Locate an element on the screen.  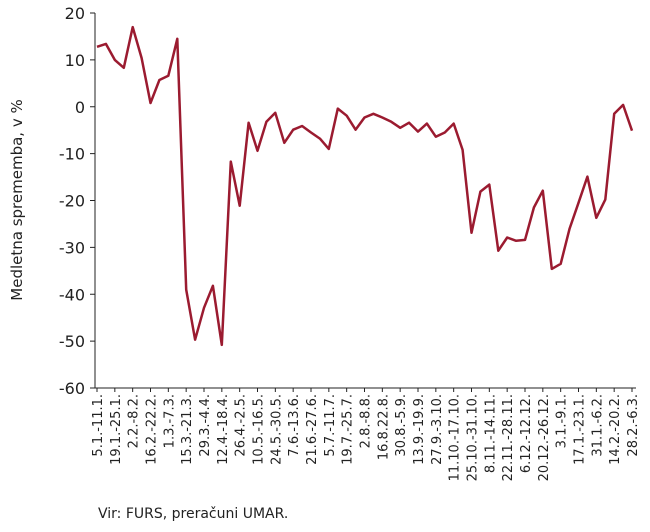
x-tick-label: 22.11.-28.11. is located at coordinates (508, 437).